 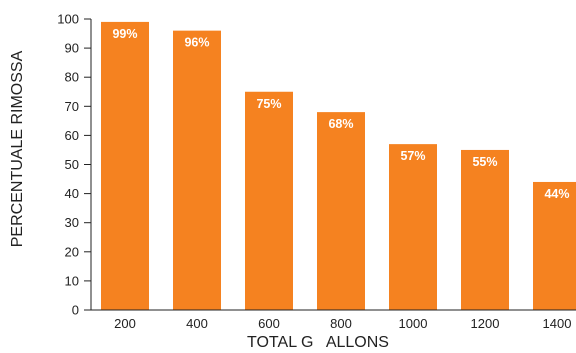 I want to click on x-axis-title: TOTAL G ALLONS, so click(x=318, y=342).